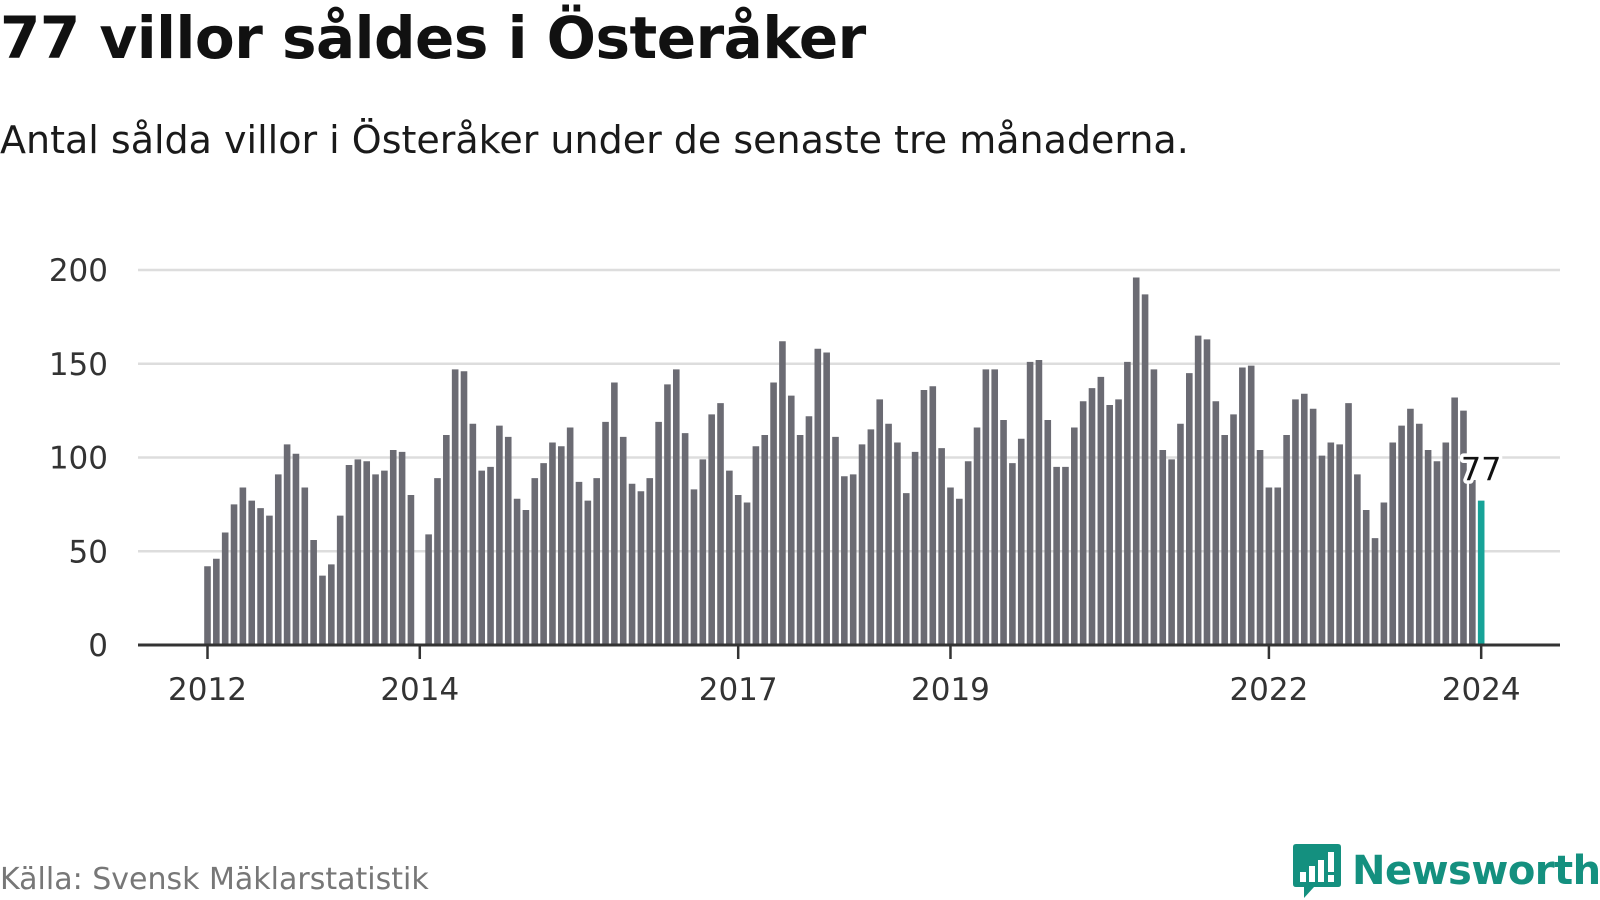 This screenshot has width=1600, height=900. Describe the element at coordinates (738, 690) in the screenshot. I see `x-tick-label: 2017` at that location.